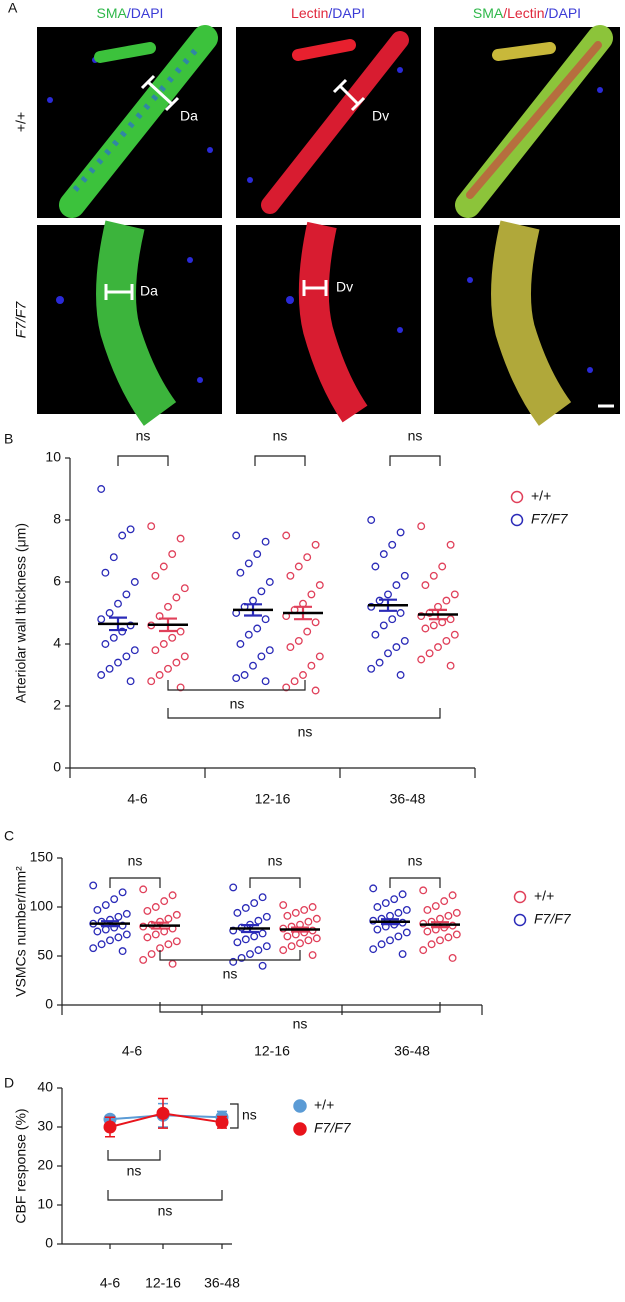  What do you see at coordinates (45, 1165) in the screenshot?
I see `y-tick-label: 20` at bounding box center [45, 1165].